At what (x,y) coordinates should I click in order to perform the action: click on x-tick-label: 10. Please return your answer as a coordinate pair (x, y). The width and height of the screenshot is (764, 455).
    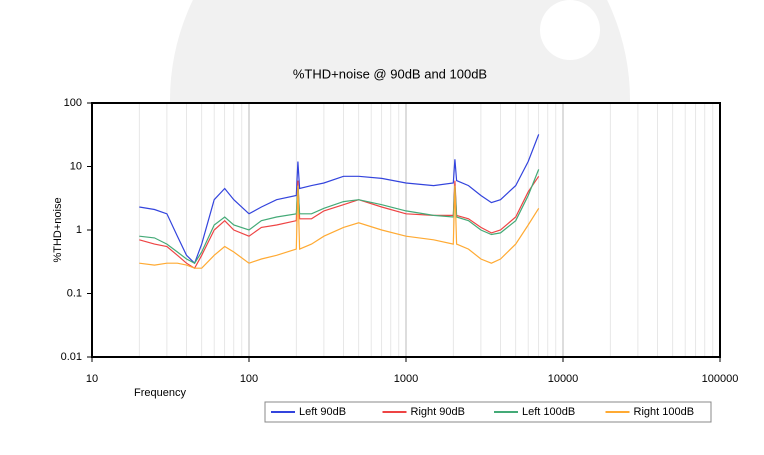
    Looking at the image, I should click on (92, 379).